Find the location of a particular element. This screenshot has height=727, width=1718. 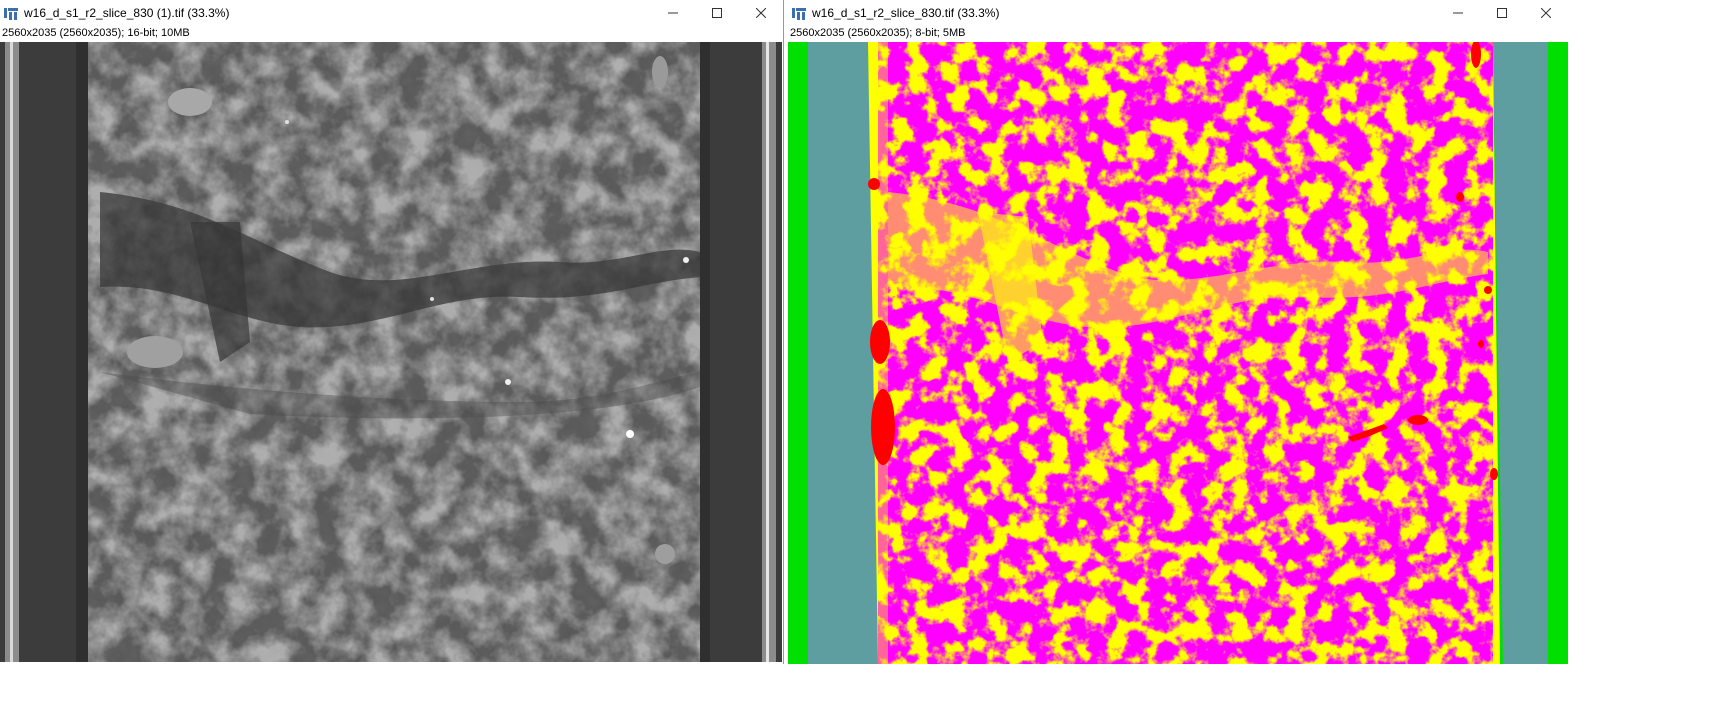

window-title: w16_d_s1_r2_slice_830.tif (33.3%) is located at coordinates (906, 13).